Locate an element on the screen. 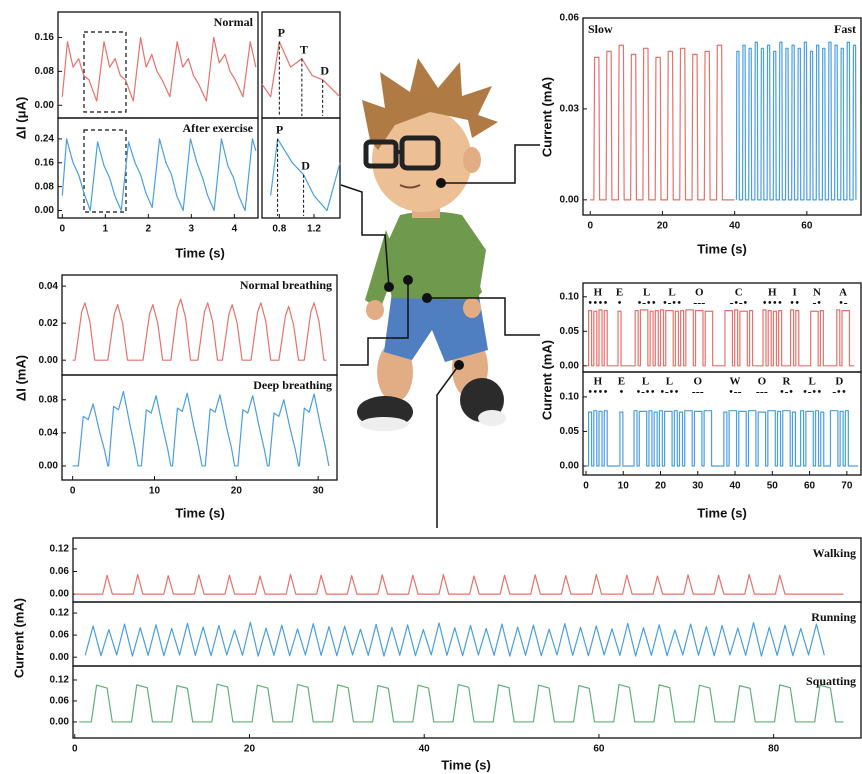 The image size is (862, 774). y-axis-label: ΔI (μA) is located at coordinates (20, 118).